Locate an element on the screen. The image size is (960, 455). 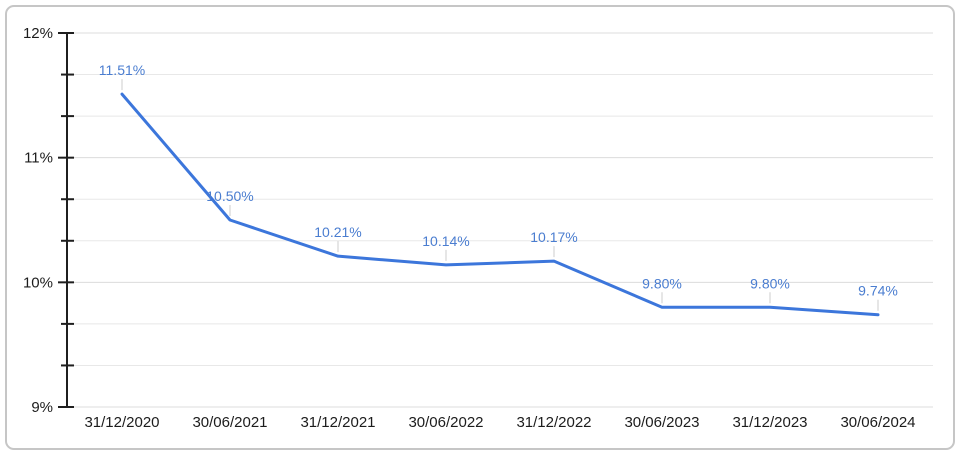
y-axis-label: 12% is located at coordinates (38, 33).